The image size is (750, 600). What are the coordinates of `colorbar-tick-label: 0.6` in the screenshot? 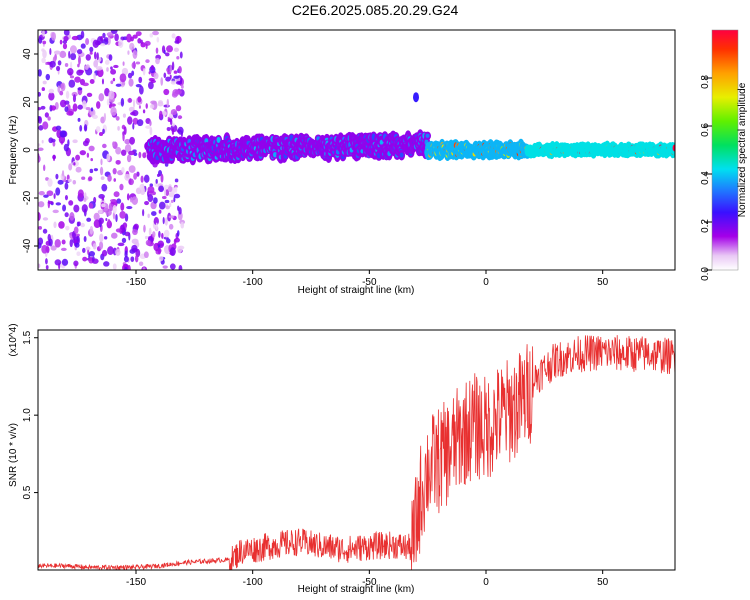 It's located at (705, 130).